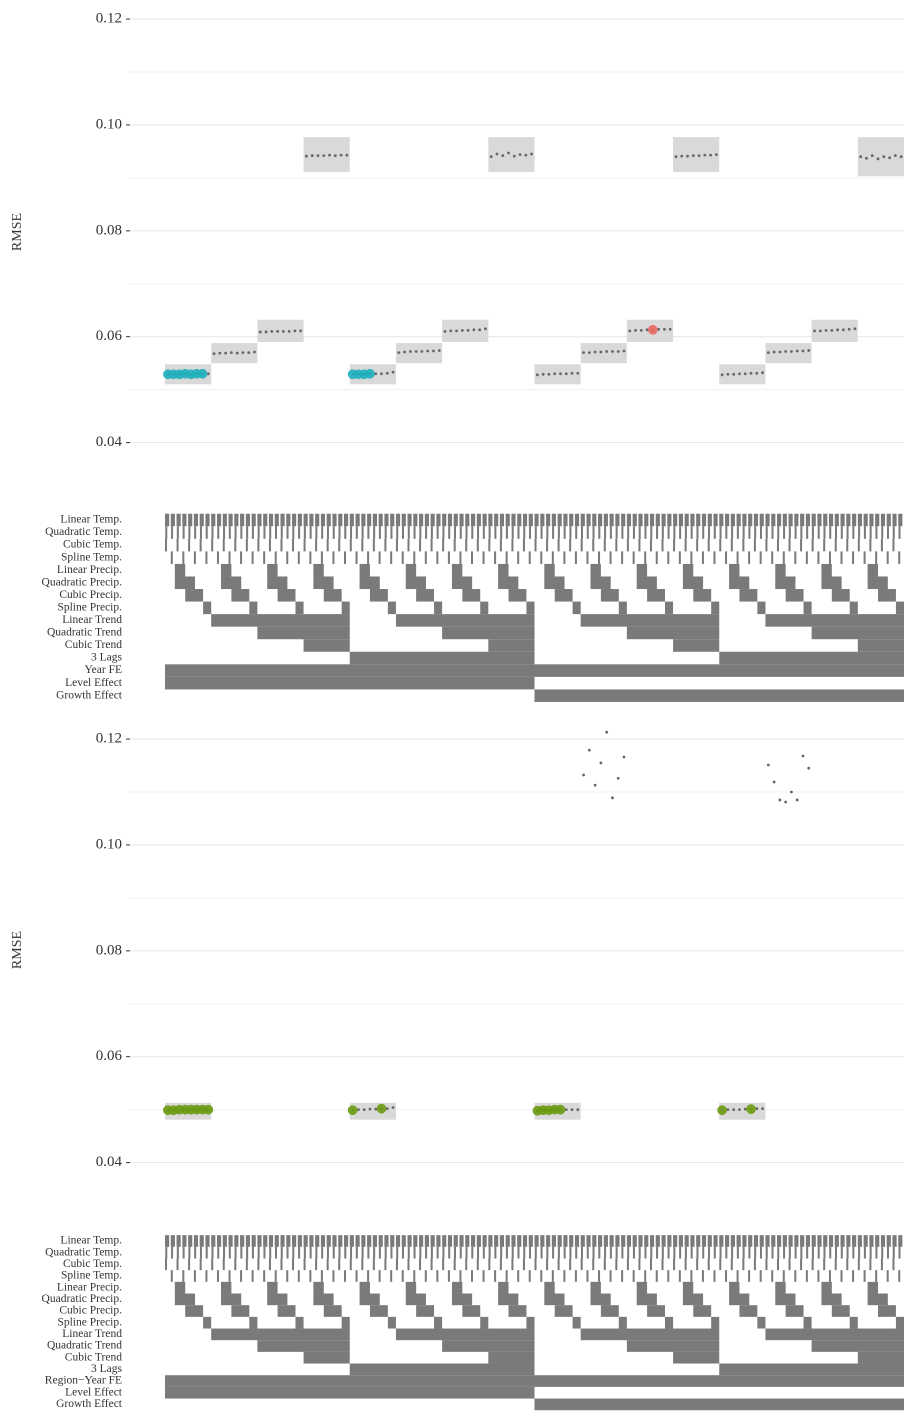  What do you see at coordinates (370, 373) in the screenshot?
I see `highlight-point` at bounding box center [370, 373].